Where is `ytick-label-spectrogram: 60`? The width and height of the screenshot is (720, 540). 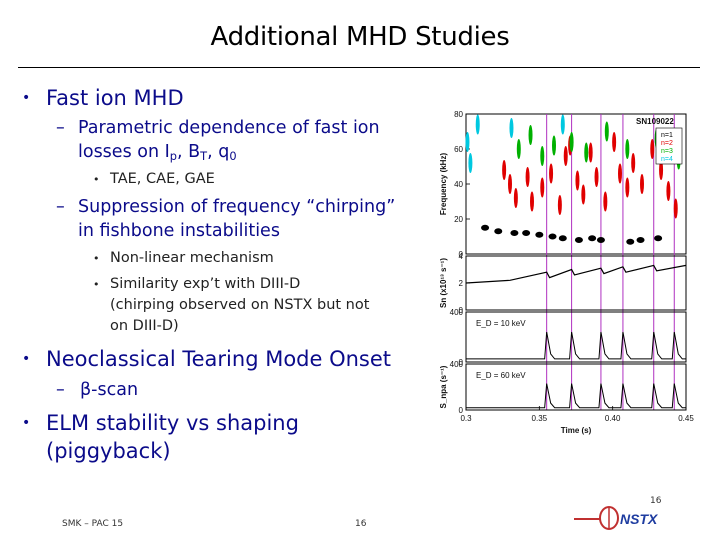
ytick-label-spectrogram: 60 is located at coordinates (458, 149).